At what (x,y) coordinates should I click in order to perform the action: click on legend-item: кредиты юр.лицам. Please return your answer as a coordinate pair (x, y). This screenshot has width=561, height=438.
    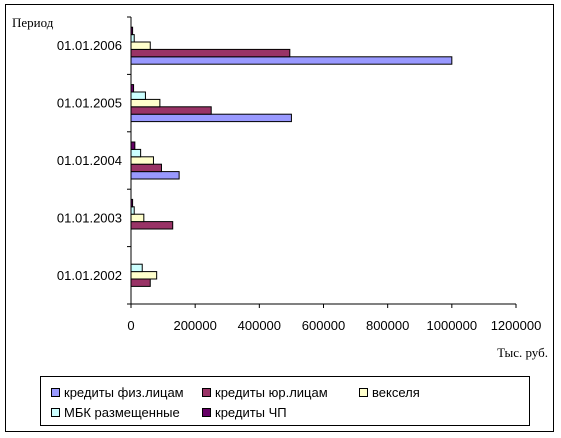
    Looking at the image, I should click on (265, 392).